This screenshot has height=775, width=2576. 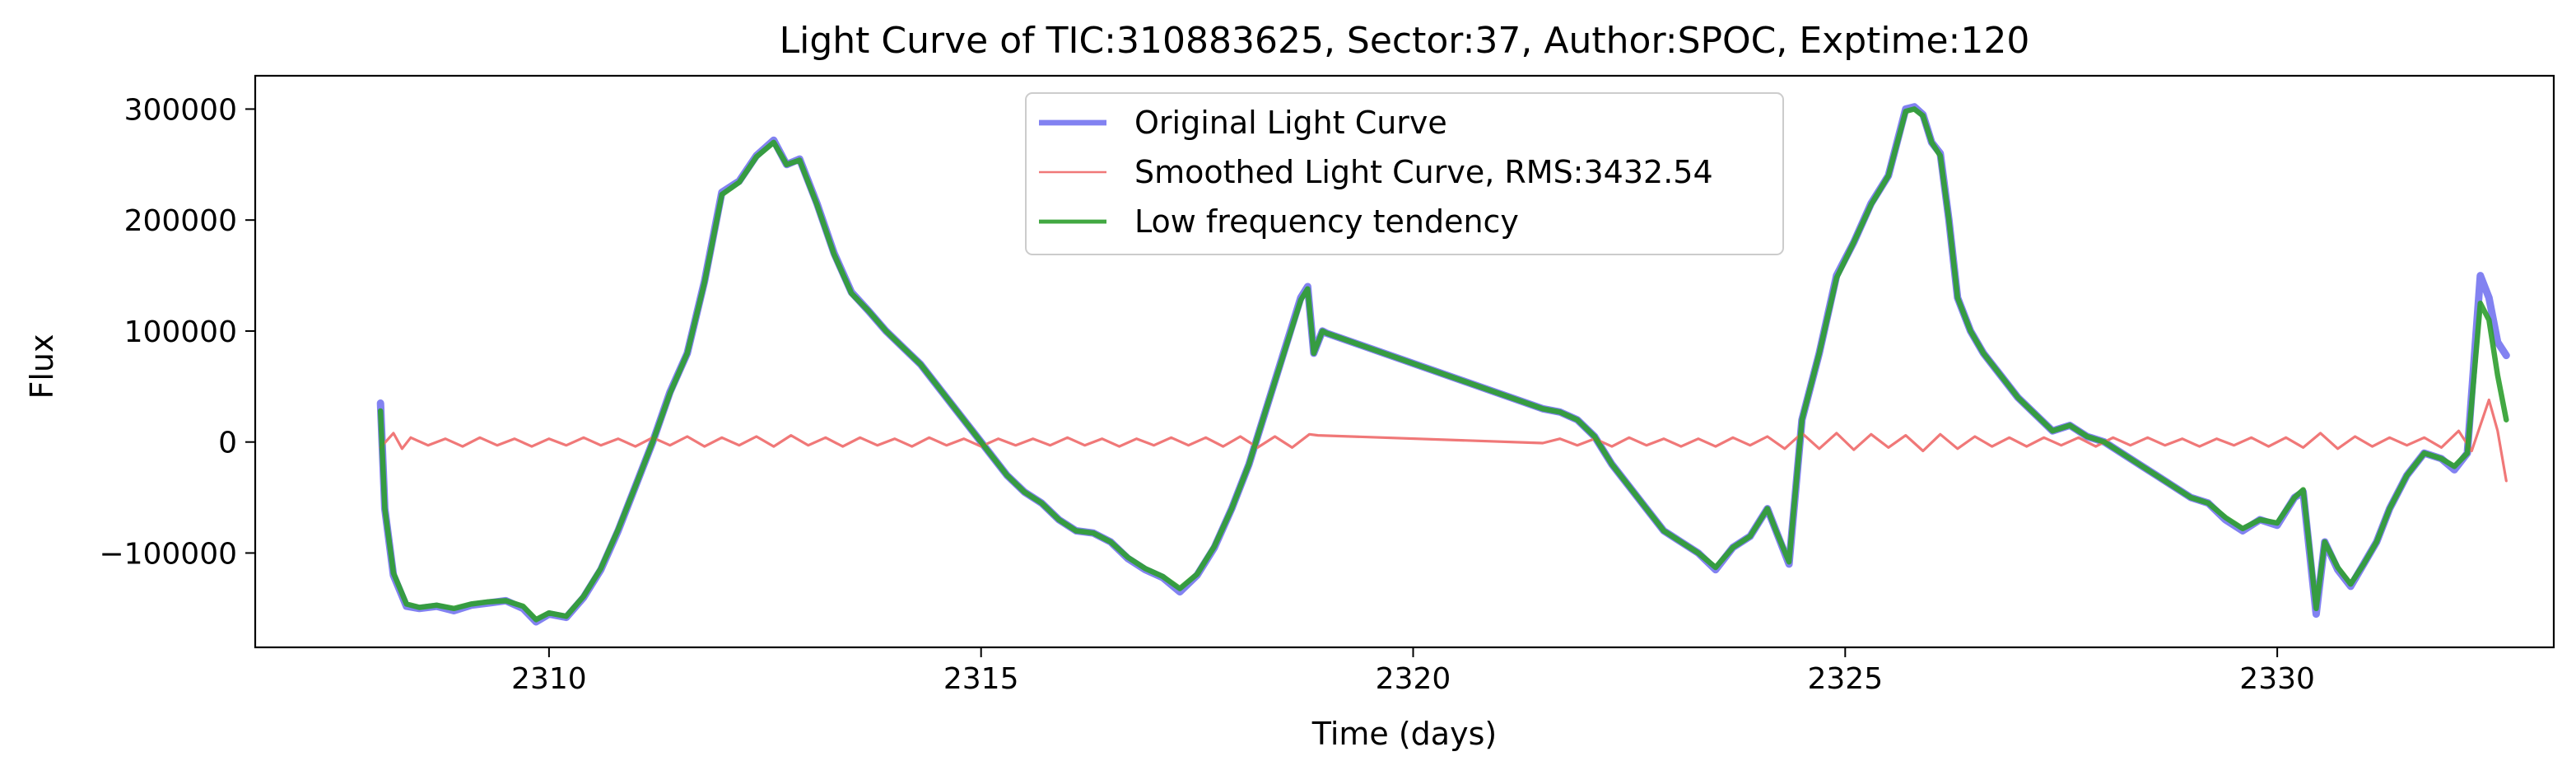 What do you see at coordinates (42, 366) in the screenshot?
I see `y-axis-label: Flux` at bounding box center [42, 366].